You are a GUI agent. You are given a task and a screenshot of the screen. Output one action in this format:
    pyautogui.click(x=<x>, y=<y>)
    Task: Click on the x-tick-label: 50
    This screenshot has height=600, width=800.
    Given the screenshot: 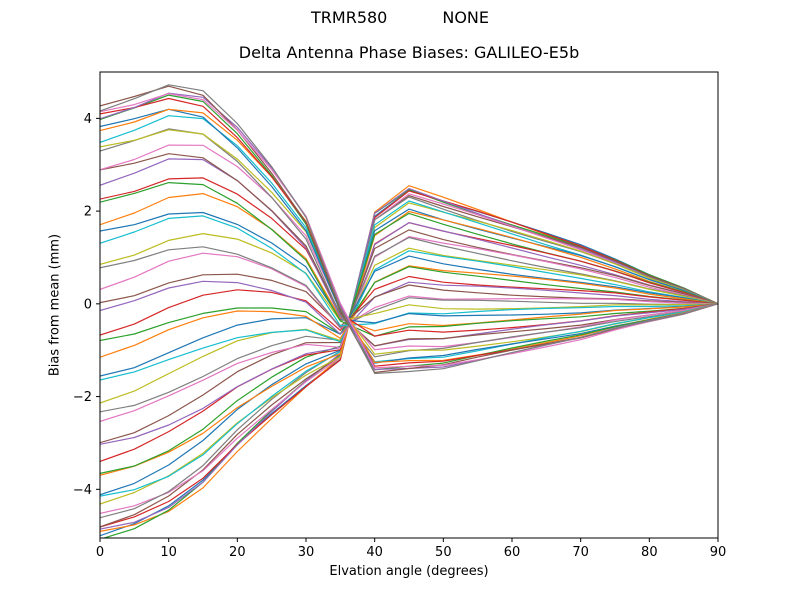 What is the action you would take?
    pyautogui.click(x=443, y=552)
    